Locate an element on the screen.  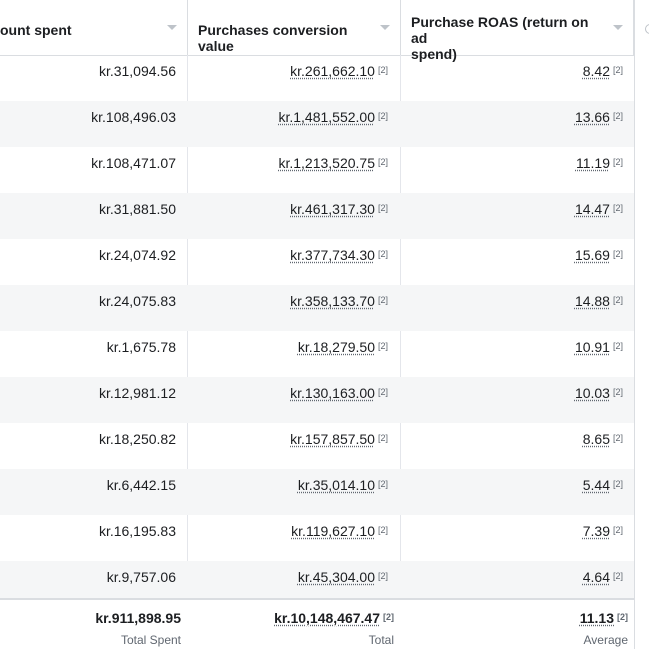
cell-purchase-roas: 15.69 [2] is located at coordinates (512, 262).